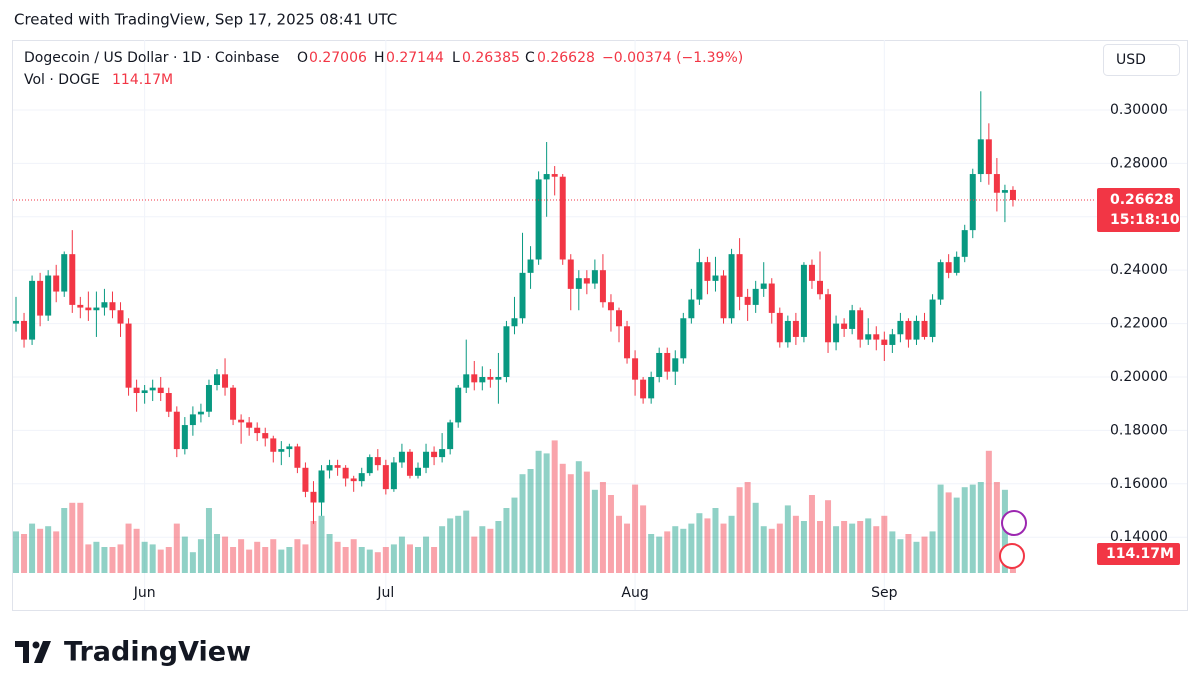 Image resolution: width=1200 pixels, height=692 pixels. I want to click on currency-button, so click(1141, 60).